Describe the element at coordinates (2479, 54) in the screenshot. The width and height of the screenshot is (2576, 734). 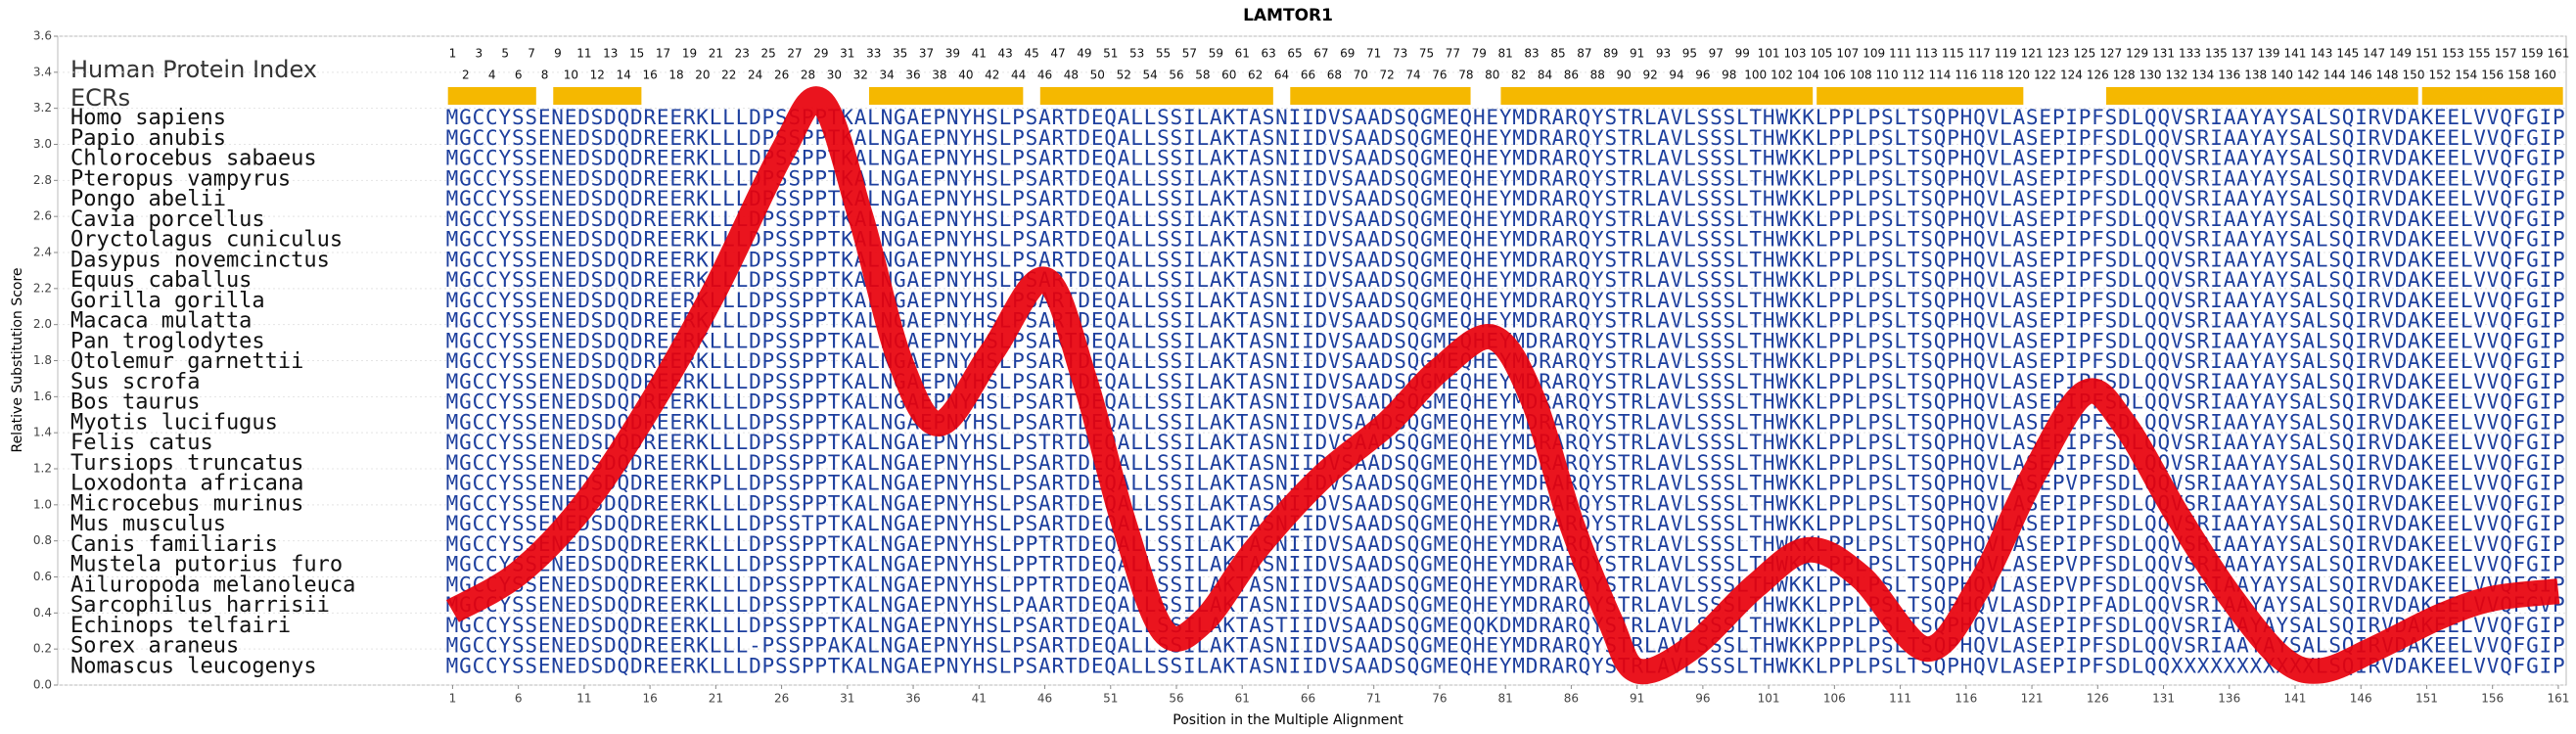
I see `position-number: 155` at that location.